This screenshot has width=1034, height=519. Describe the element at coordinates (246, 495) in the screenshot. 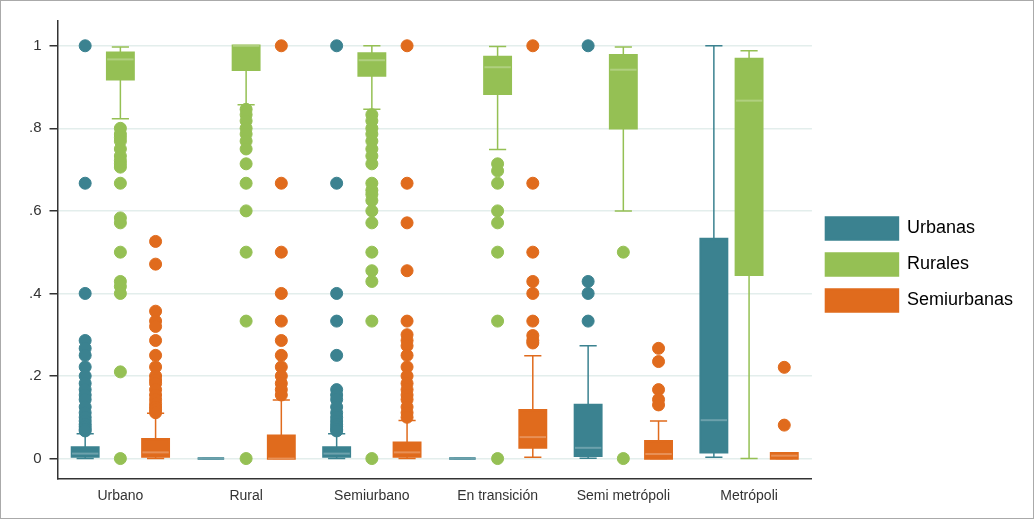

I see `x-tick-label: Rural` at that location.